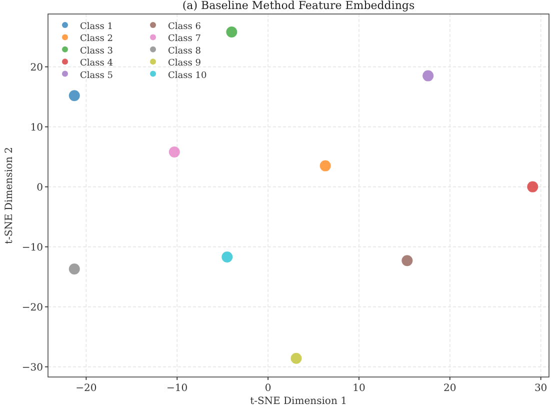 The image size is (551, 408). What do you see at coordinates (32, 368) in the screenshot?
I see `y-tick-label: −30` at bounding box center [32, 368].